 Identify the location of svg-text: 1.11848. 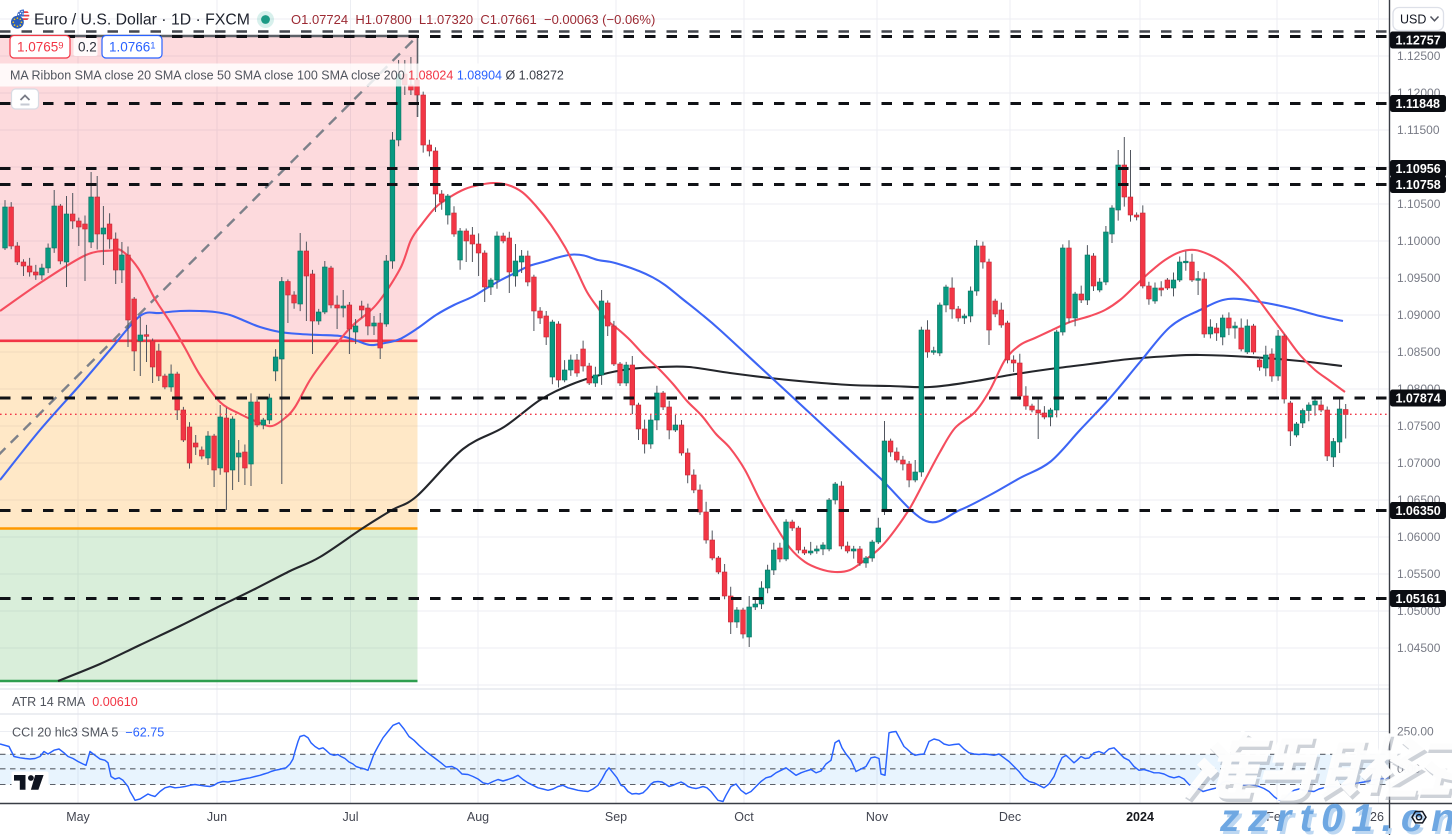
(1418, 104).